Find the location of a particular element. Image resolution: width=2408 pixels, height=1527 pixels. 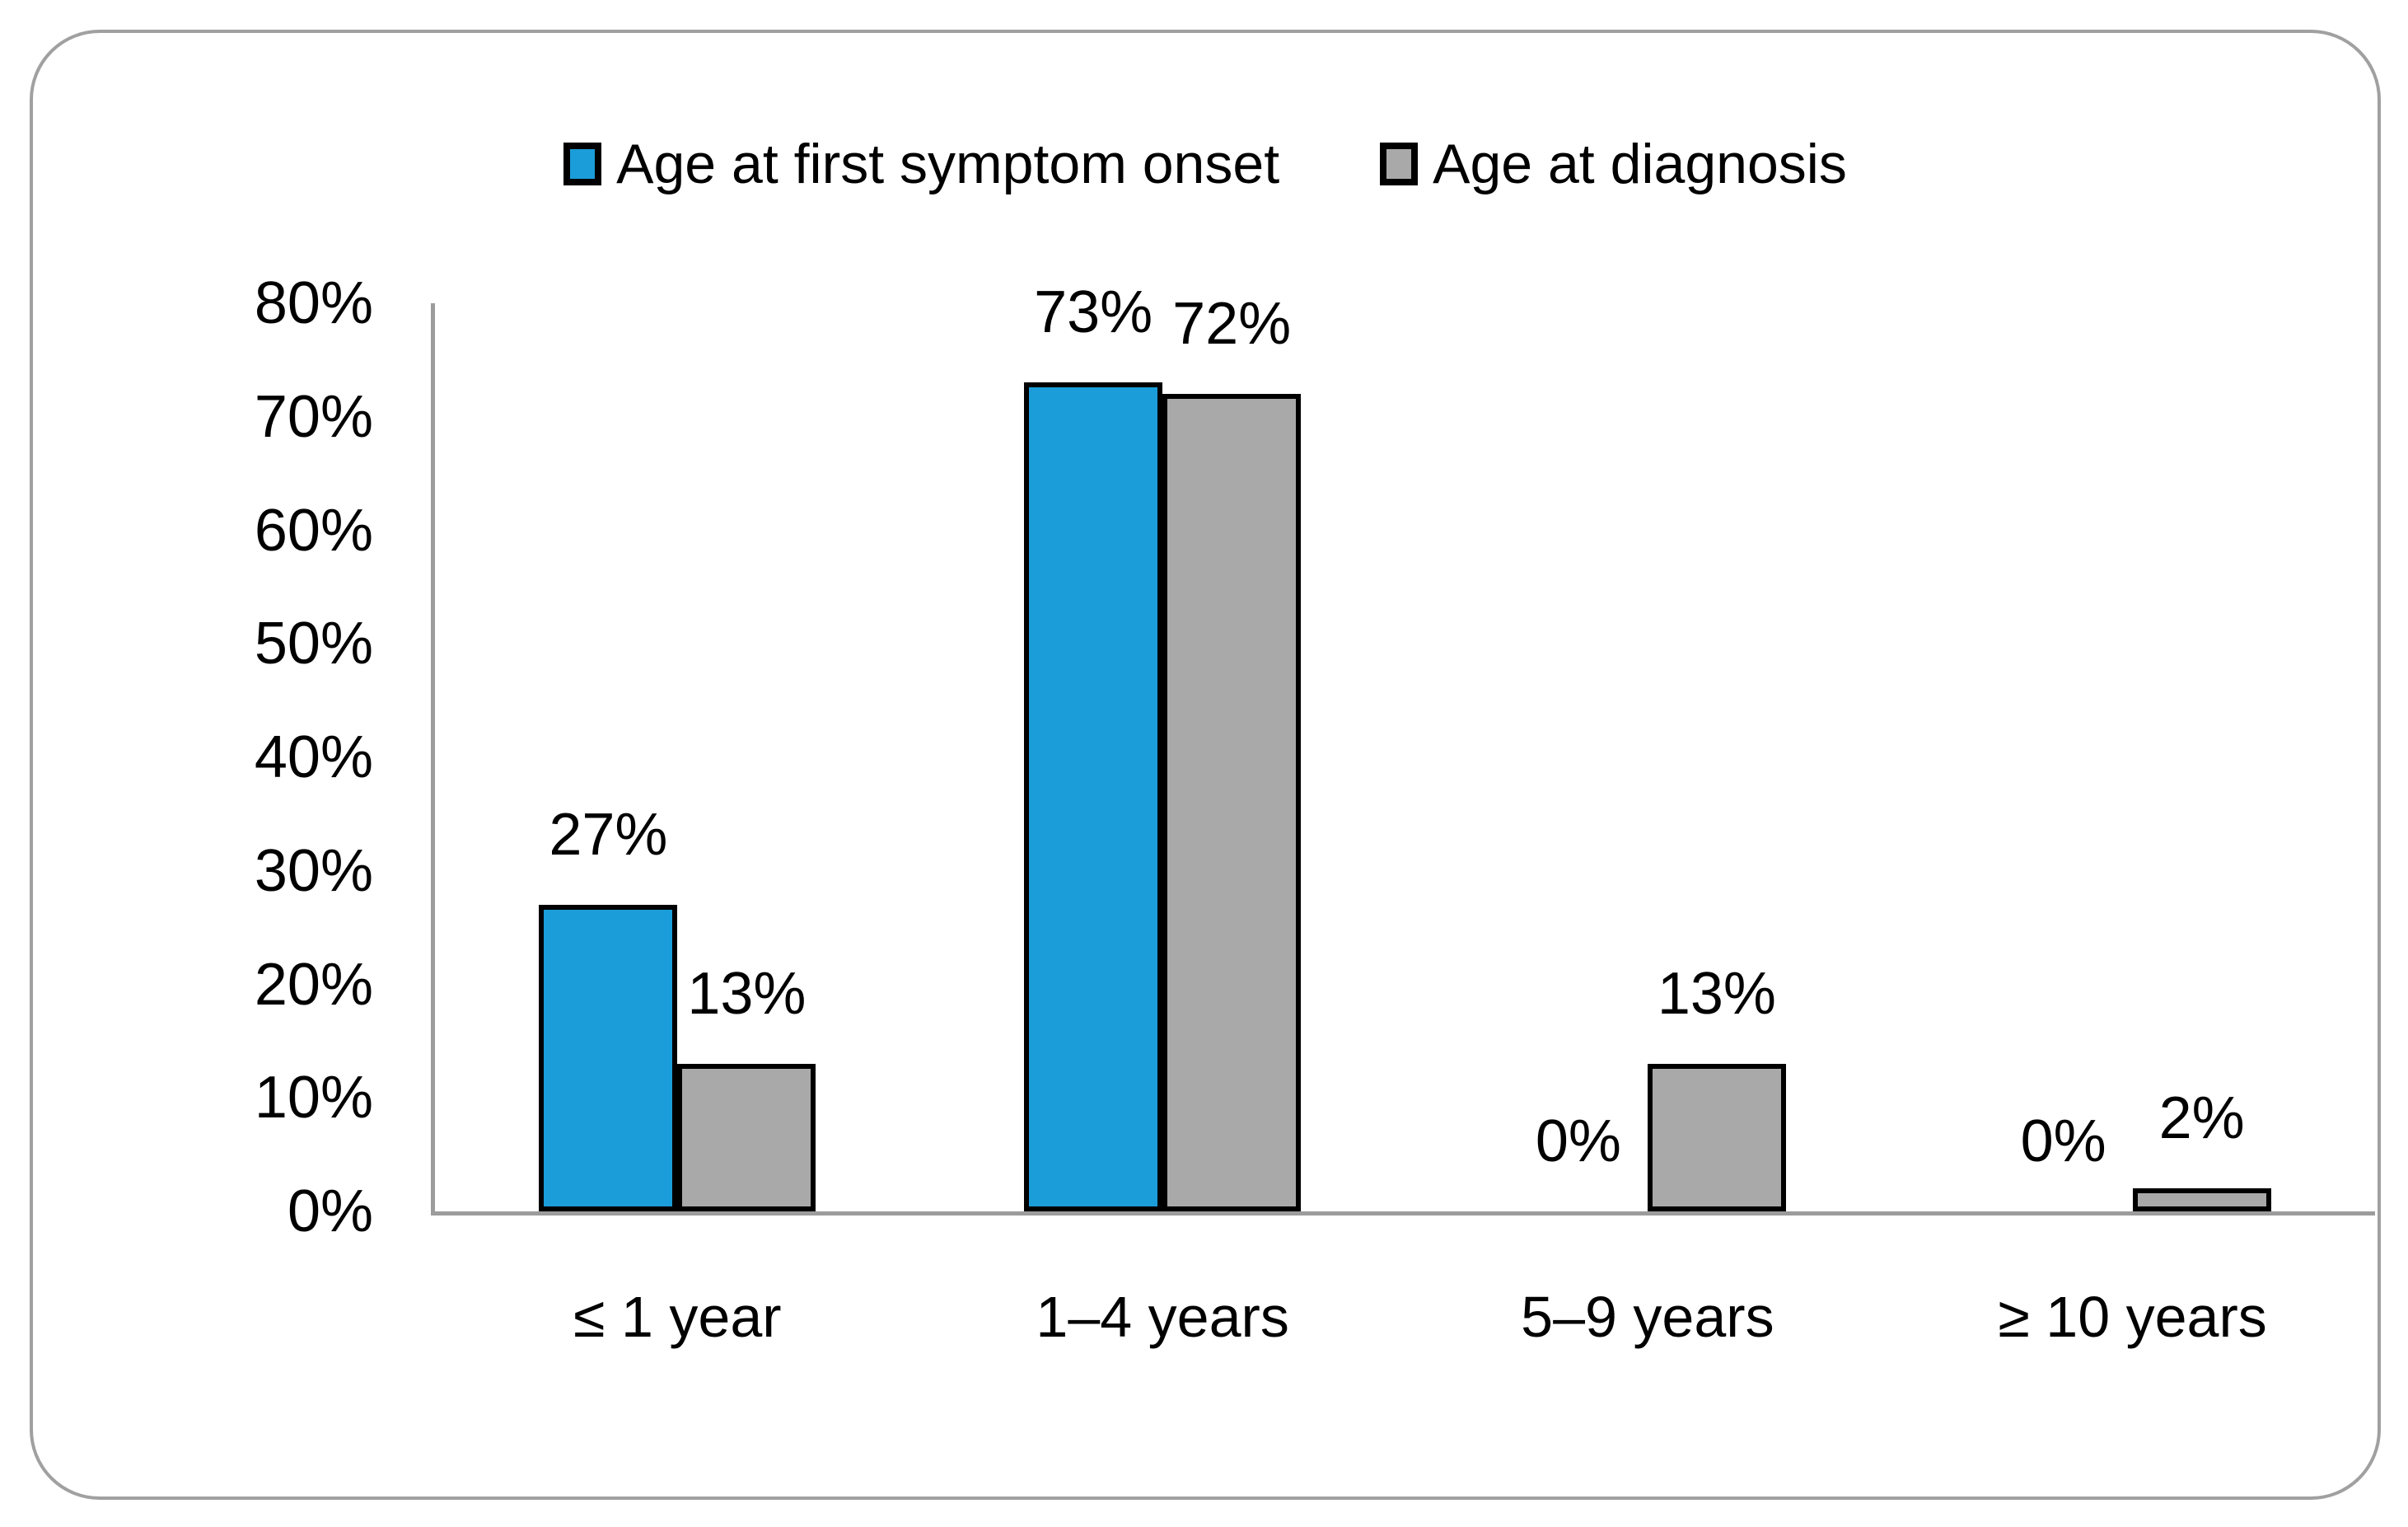

x-axis-label: 1–4 years is located at coordinates (1162, 1317).